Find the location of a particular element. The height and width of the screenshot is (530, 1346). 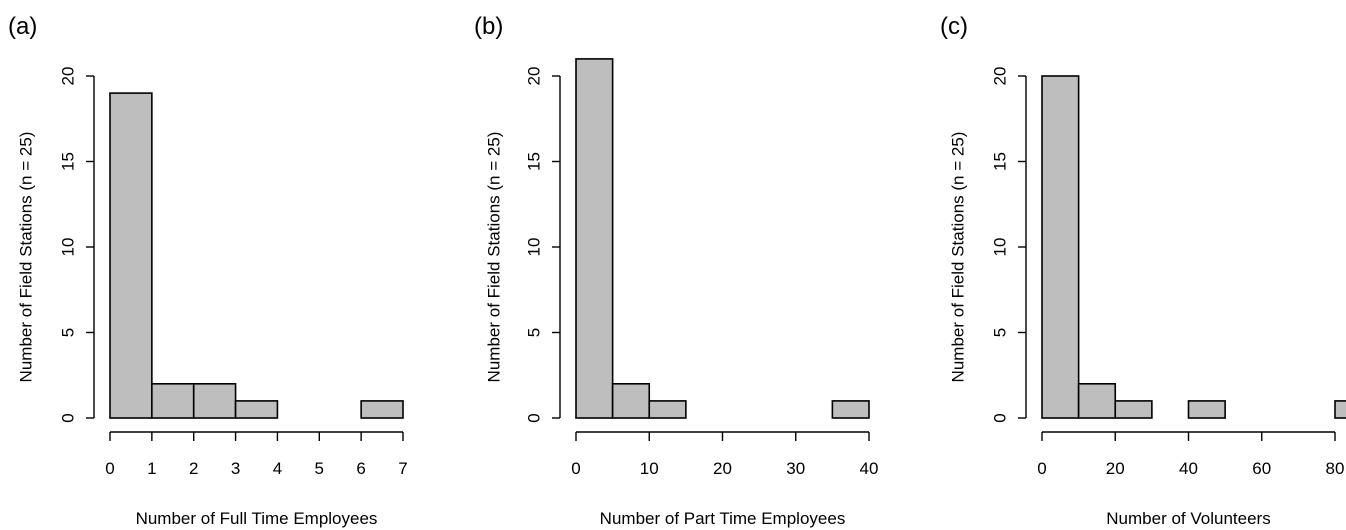

x-tick-label: 60 is located at coordinates (1261, 468).